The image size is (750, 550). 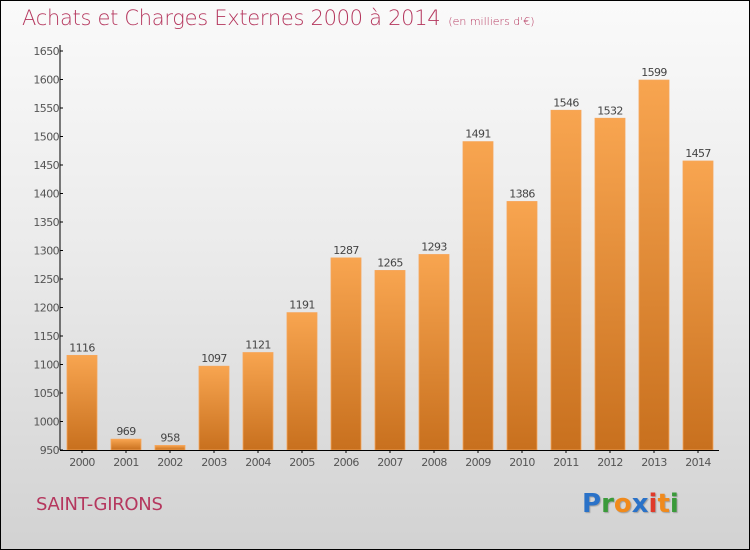 What do you see at coordinates (46, 308) in the screenshot?
I see `y-tick-label: 1200` at bounding box center [46, 308].